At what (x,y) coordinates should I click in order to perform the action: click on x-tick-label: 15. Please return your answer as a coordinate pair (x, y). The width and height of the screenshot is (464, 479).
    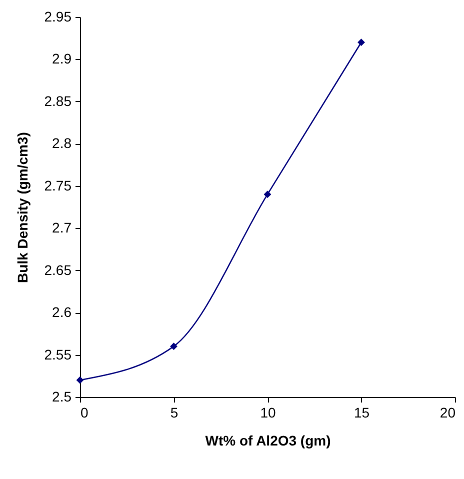
    Looking at the image, I should click on (362, 412).